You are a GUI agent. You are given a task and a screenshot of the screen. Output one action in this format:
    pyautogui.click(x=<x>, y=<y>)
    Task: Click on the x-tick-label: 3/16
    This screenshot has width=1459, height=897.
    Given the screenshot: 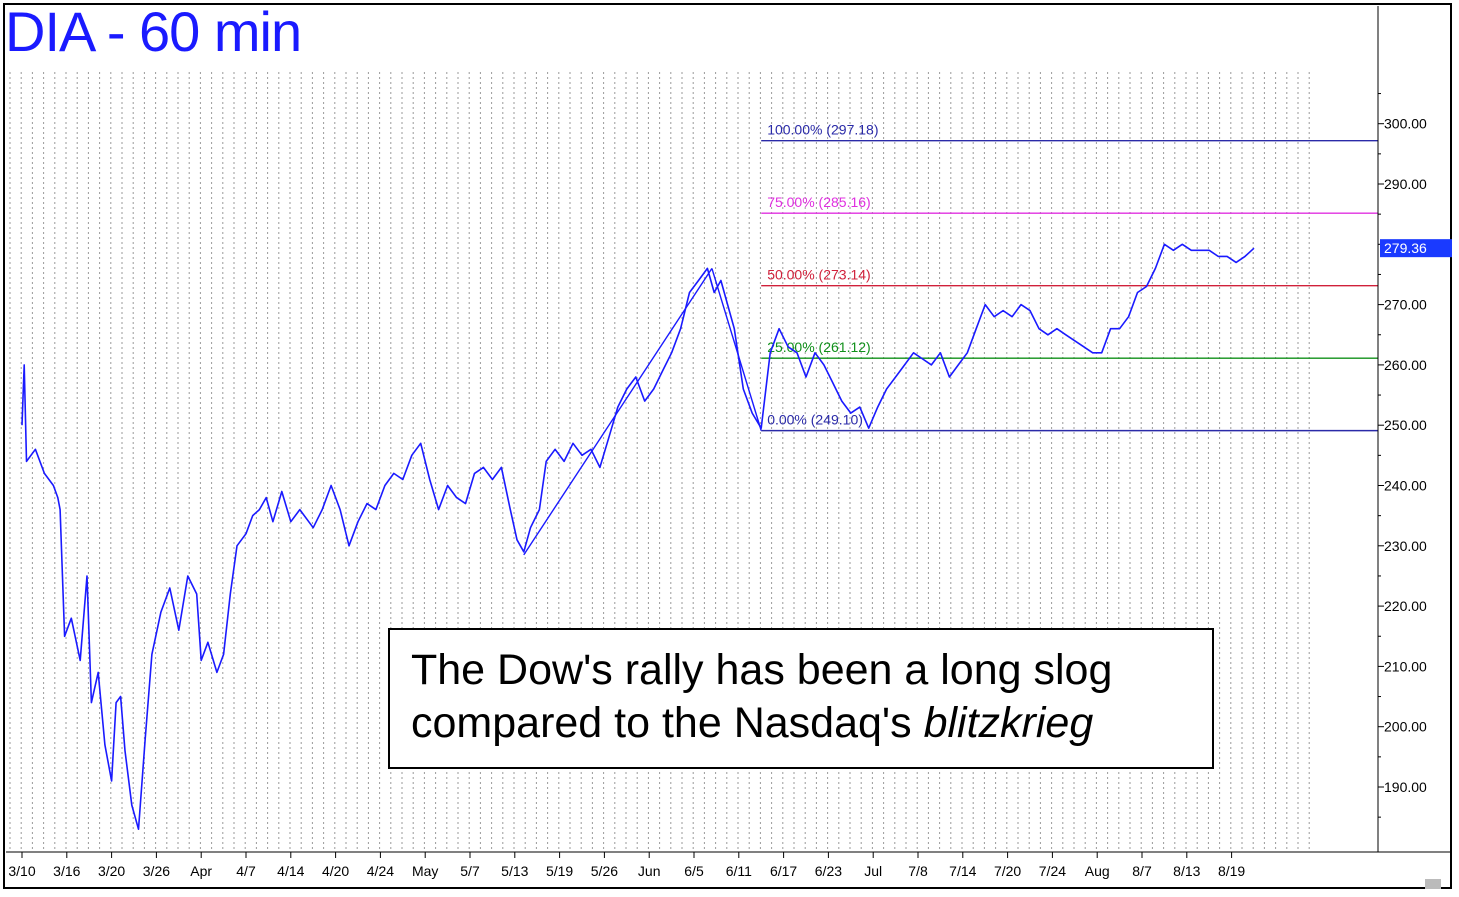 What is the action you would take?
    pyautogui.click(x=66, y=871)
    